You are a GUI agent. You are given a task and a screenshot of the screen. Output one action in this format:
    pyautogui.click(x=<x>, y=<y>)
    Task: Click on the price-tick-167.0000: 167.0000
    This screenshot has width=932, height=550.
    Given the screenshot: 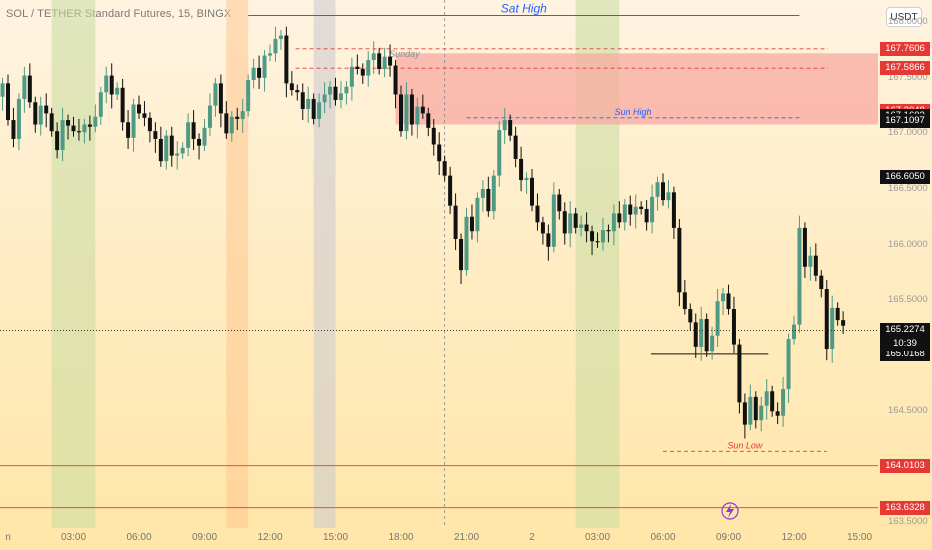 What is the action you would take?
    pyautogui.click(x=908, y=133)
    